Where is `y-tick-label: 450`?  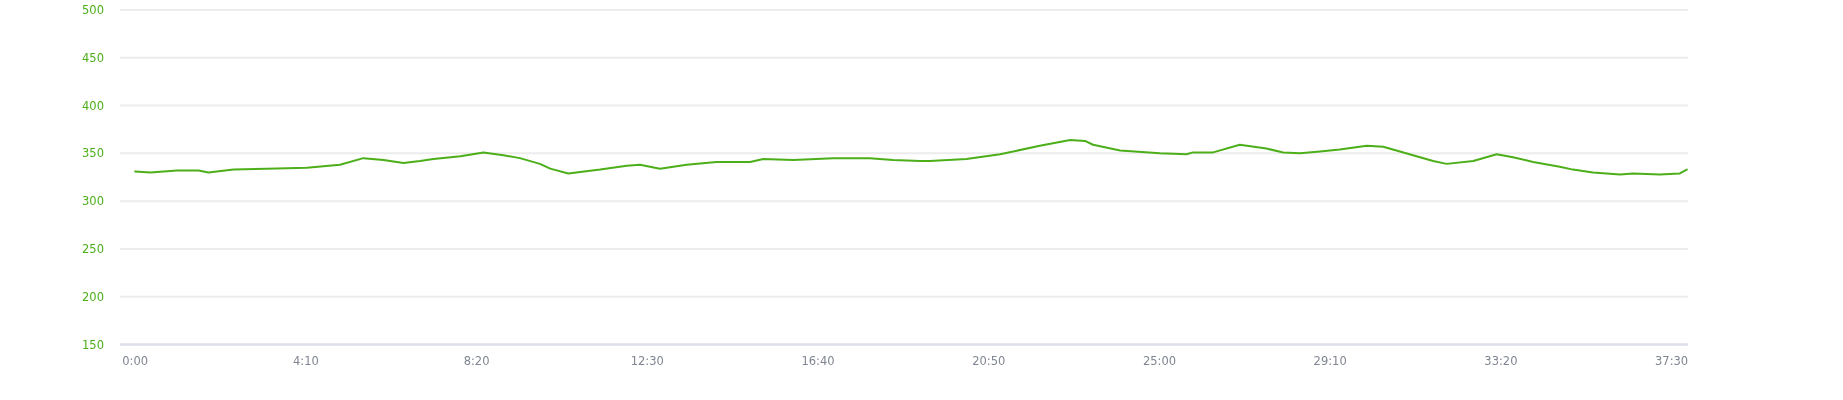 y-tick-label: 450 is located at coordinates (93, 57).